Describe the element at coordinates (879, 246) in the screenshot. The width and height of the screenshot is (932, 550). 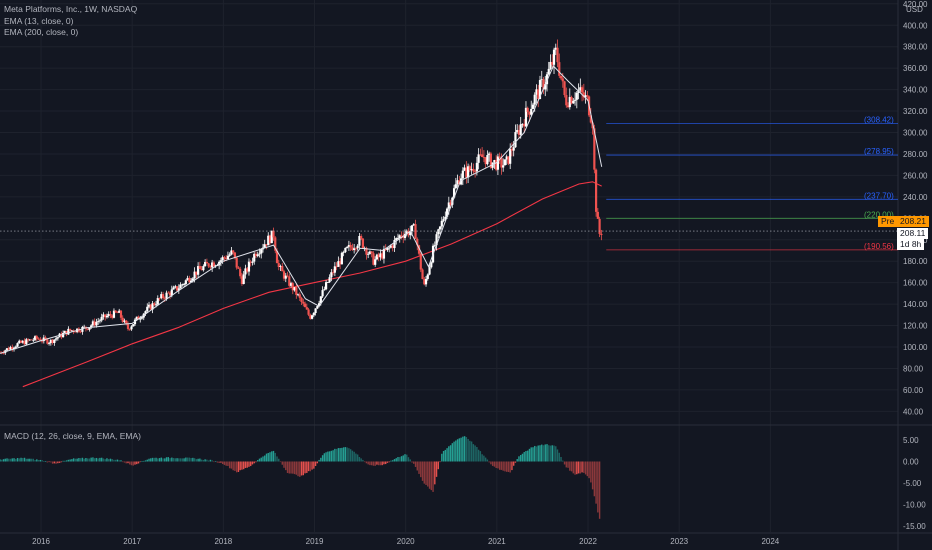
I see `fib-level-label: (190.56)` at that location.